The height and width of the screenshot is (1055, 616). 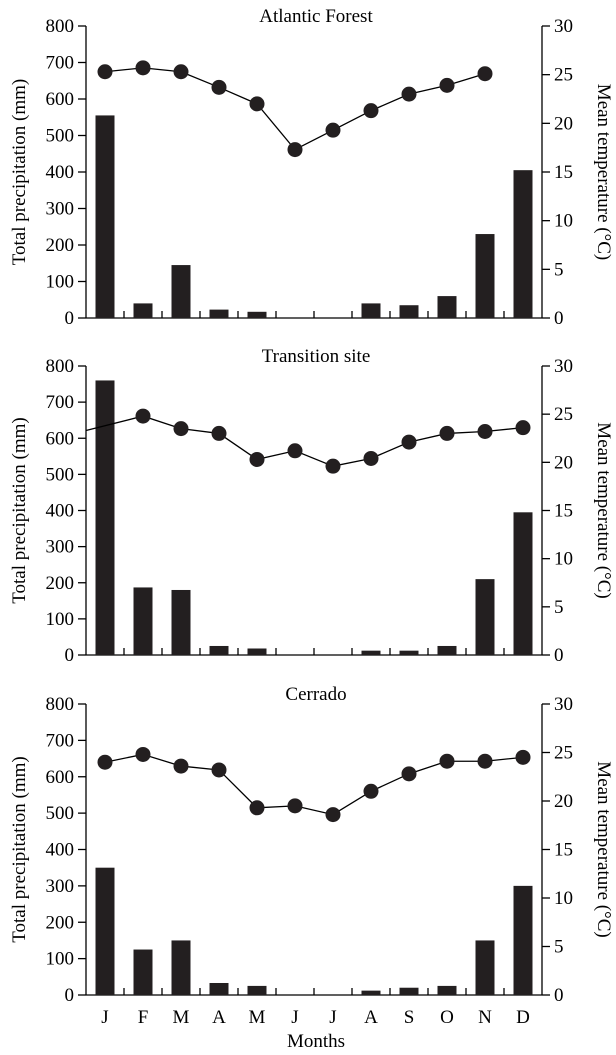 I want to click on panel-title: Transition site, so click(x=316, y=356).